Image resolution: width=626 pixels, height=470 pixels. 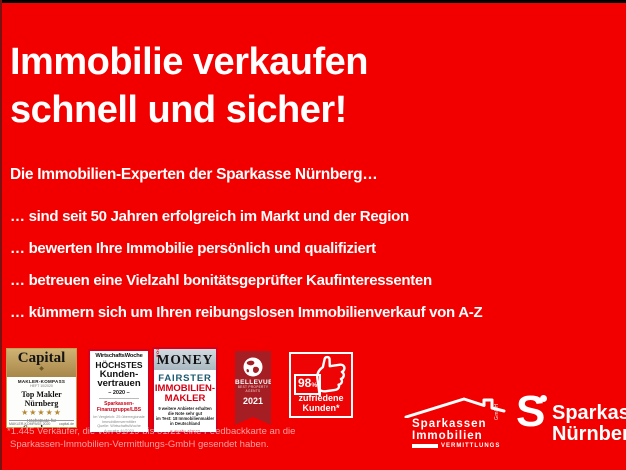 What do you see at coordinates (313, 1) in the screenshot?
I see `top-border` at bounding box center [313, 1].